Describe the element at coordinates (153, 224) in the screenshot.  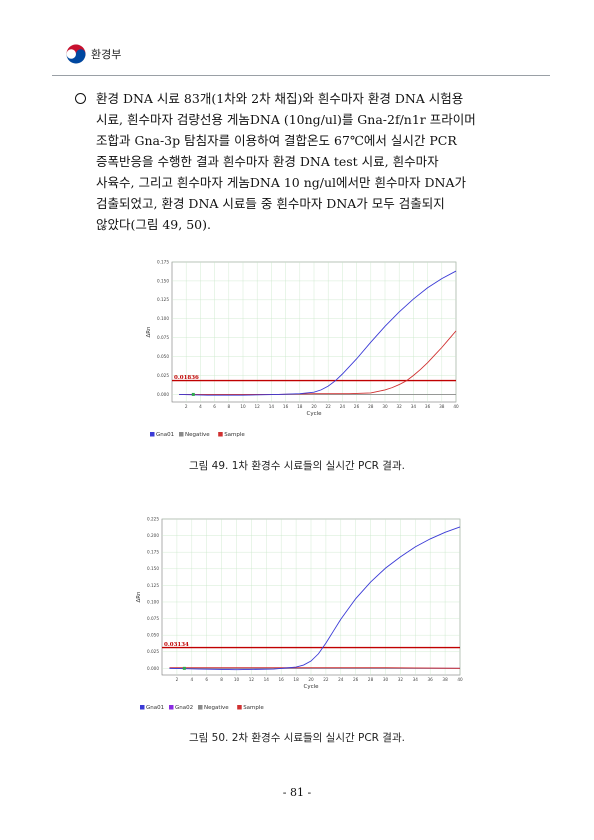
I see `text-line: 않았다(그림 49, 50).` at that location.